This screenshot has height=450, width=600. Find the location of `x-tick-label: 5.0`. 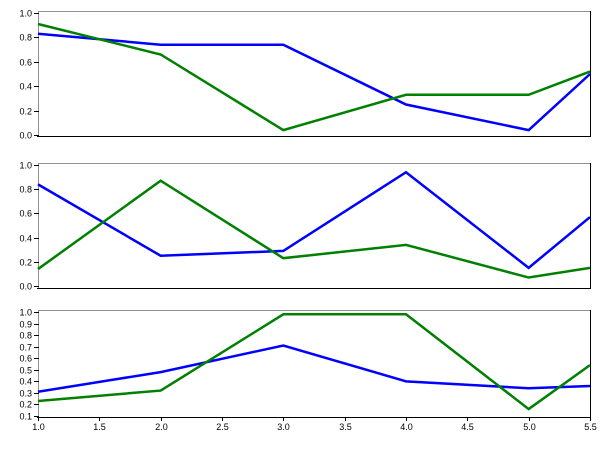

x-tick-label: 5.0 is located at coordinates (529, 427).